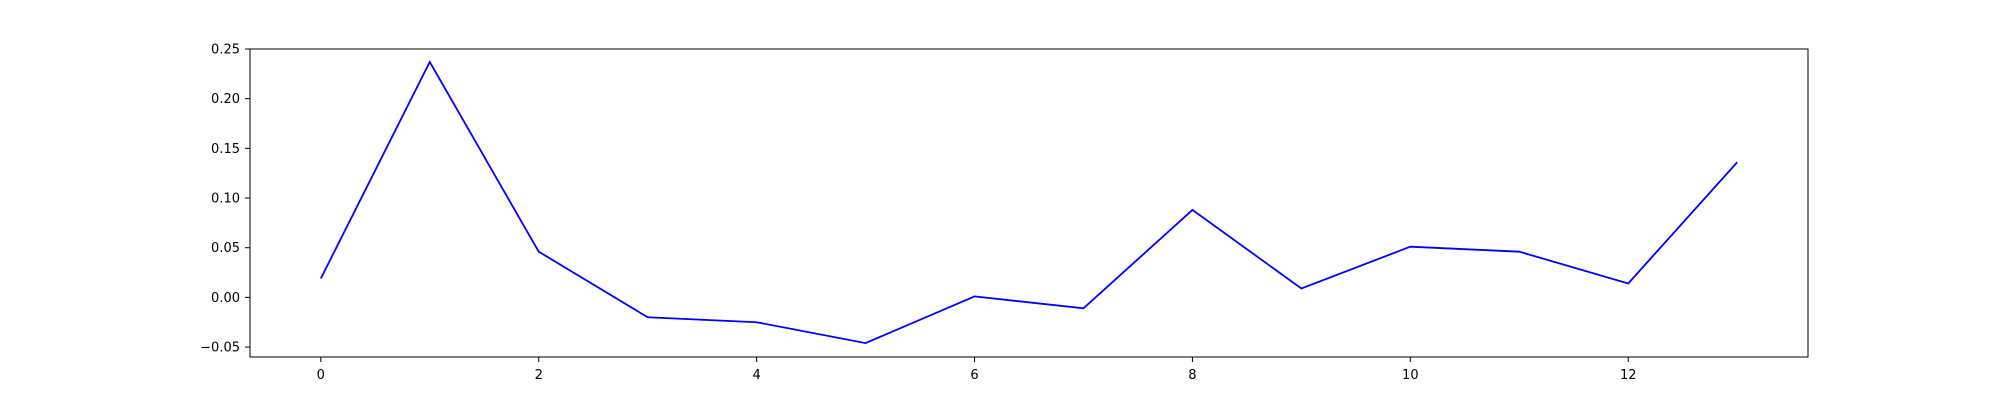  I want to click on x-axis-ticks: 0 2 4 6 8 10 12, so click(977, 370).